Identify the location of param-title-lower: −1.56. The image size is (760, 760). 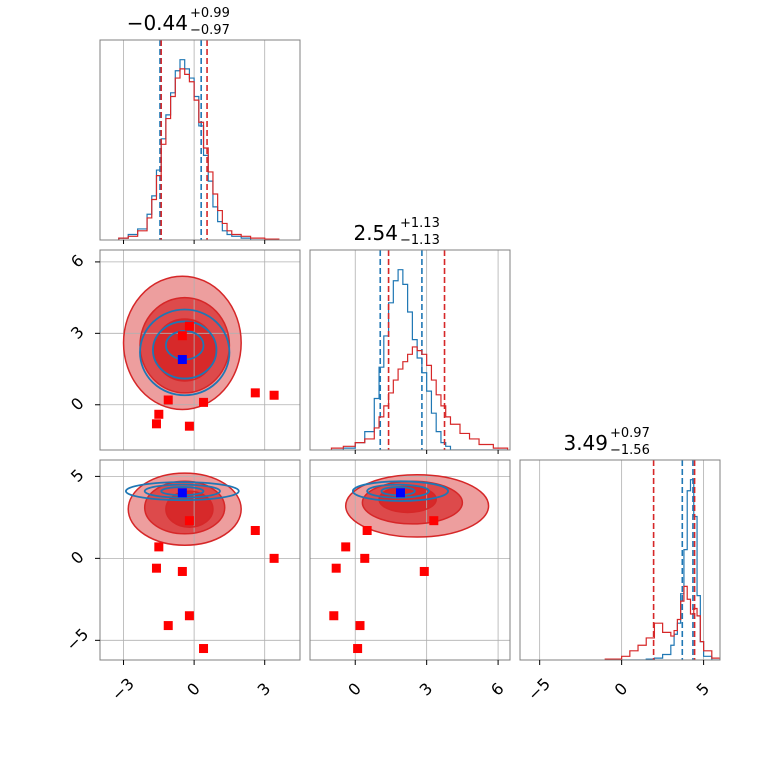
(630, 450).